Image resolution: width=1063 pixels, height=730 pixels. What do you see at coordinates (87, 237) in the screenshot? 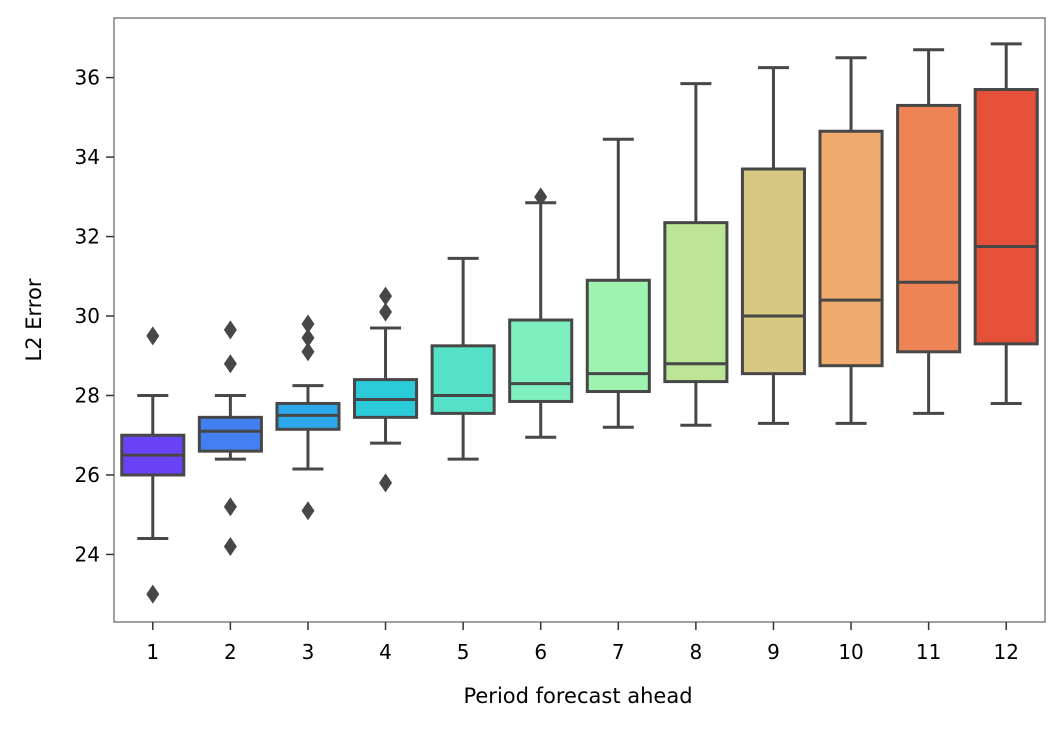
I see `y-tick-label: 32` at bounding box center [87, 237].